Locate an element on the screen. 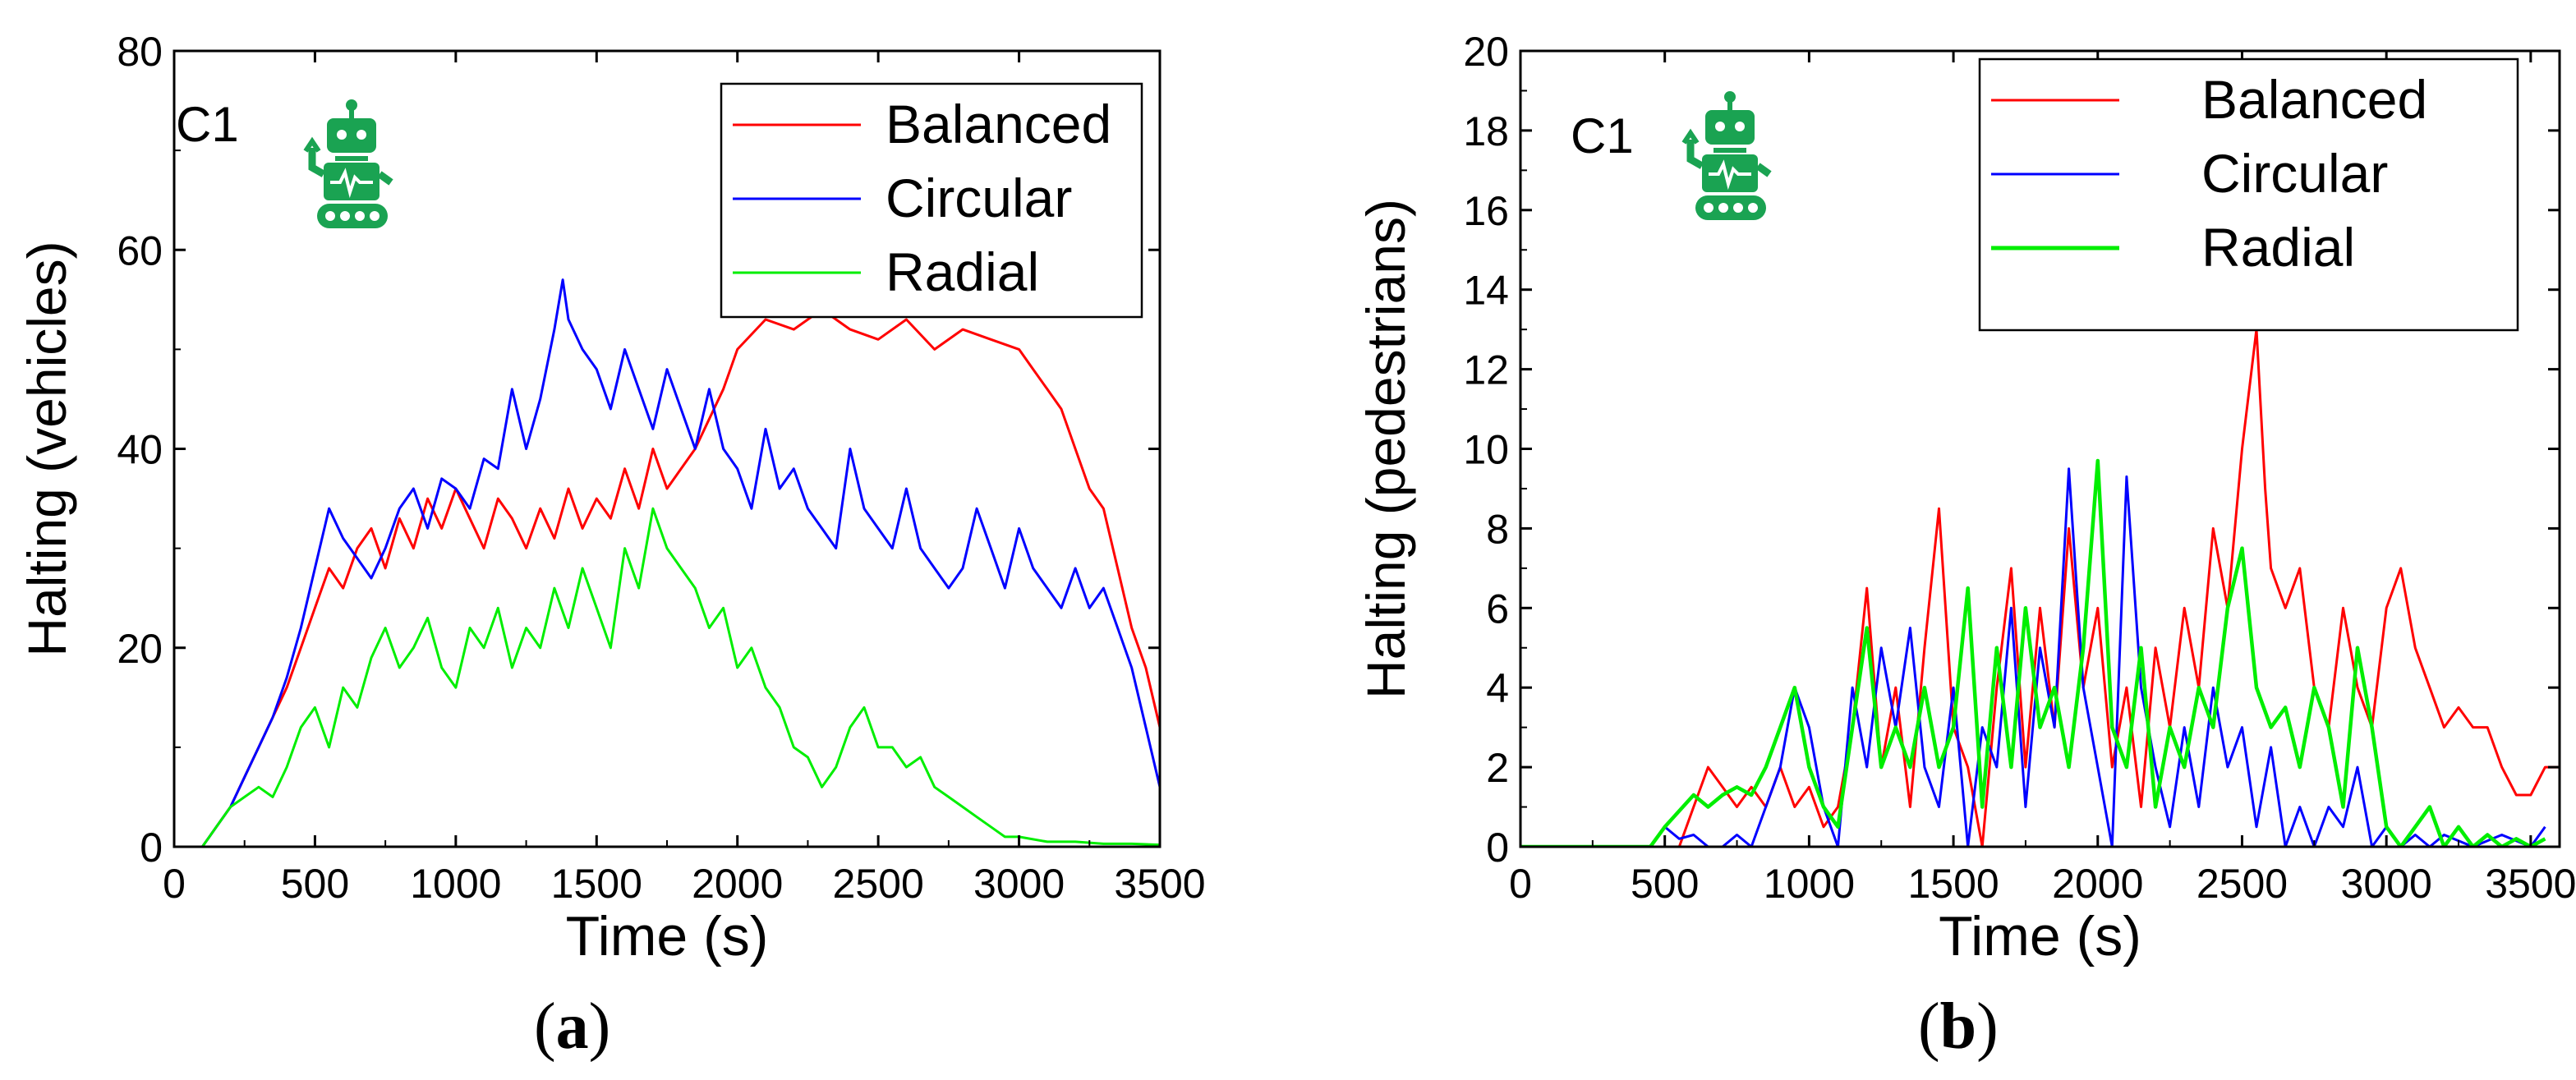 The width and height of the screenshot is (2576, 1080). panel-b-series-radial is located at coordinates (2033, 652).